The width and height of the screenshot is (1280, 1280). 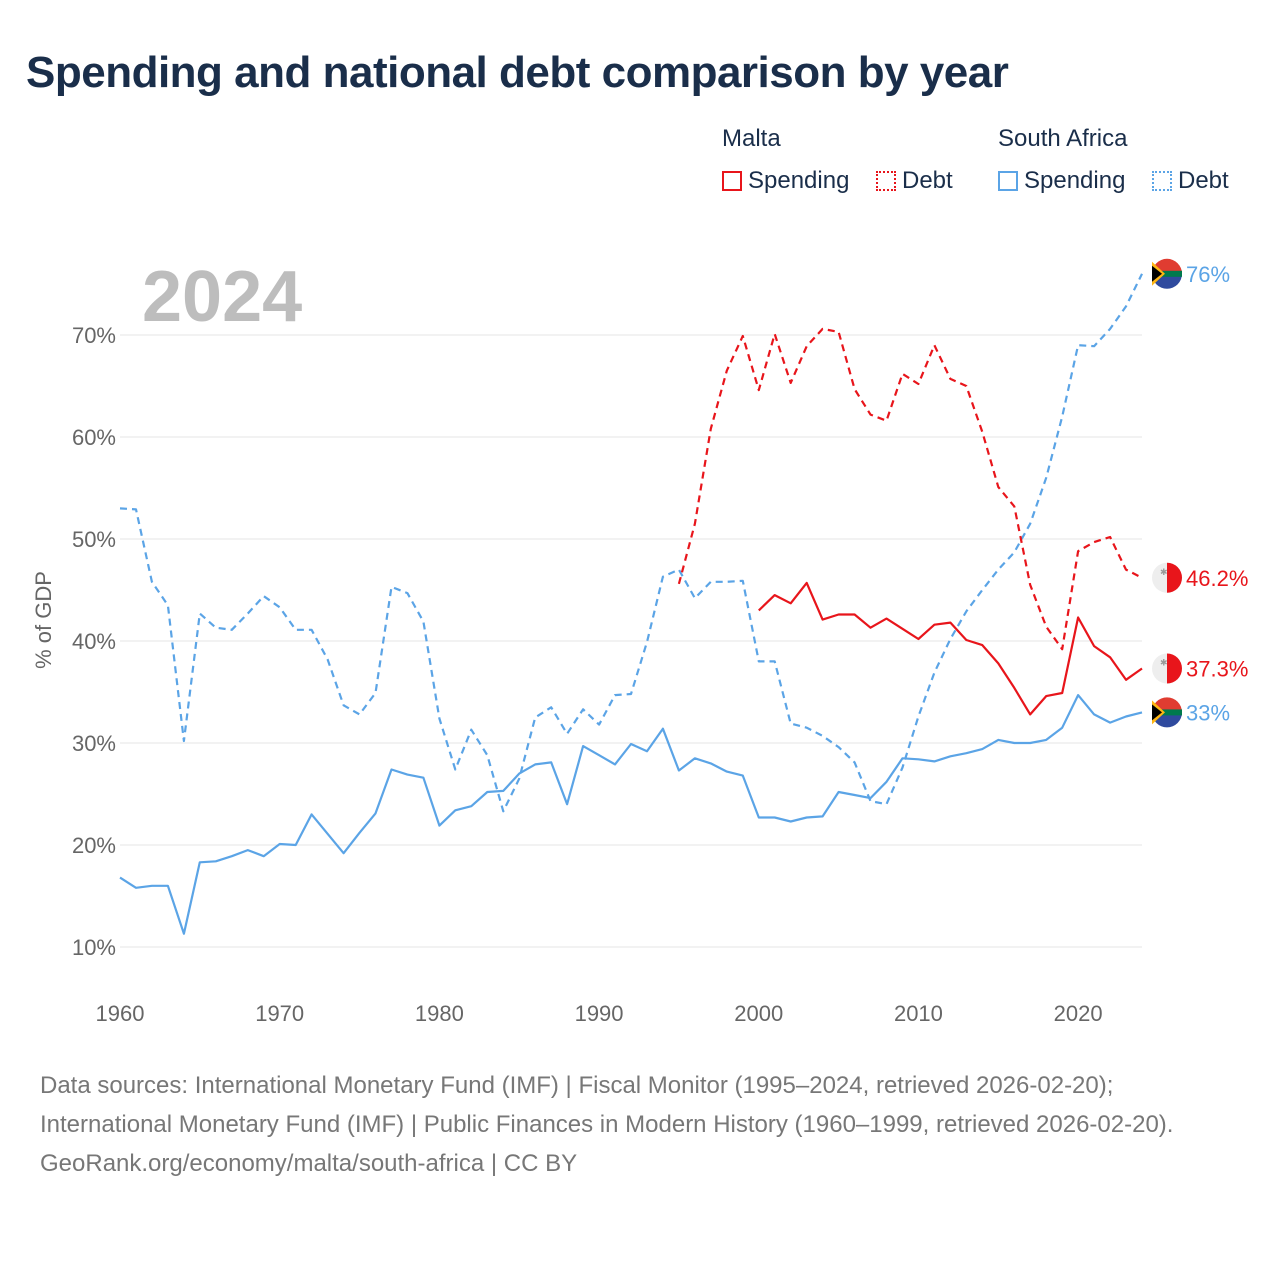 I want to click on x-tick-label: 1970, so click(x=279, y=1013).